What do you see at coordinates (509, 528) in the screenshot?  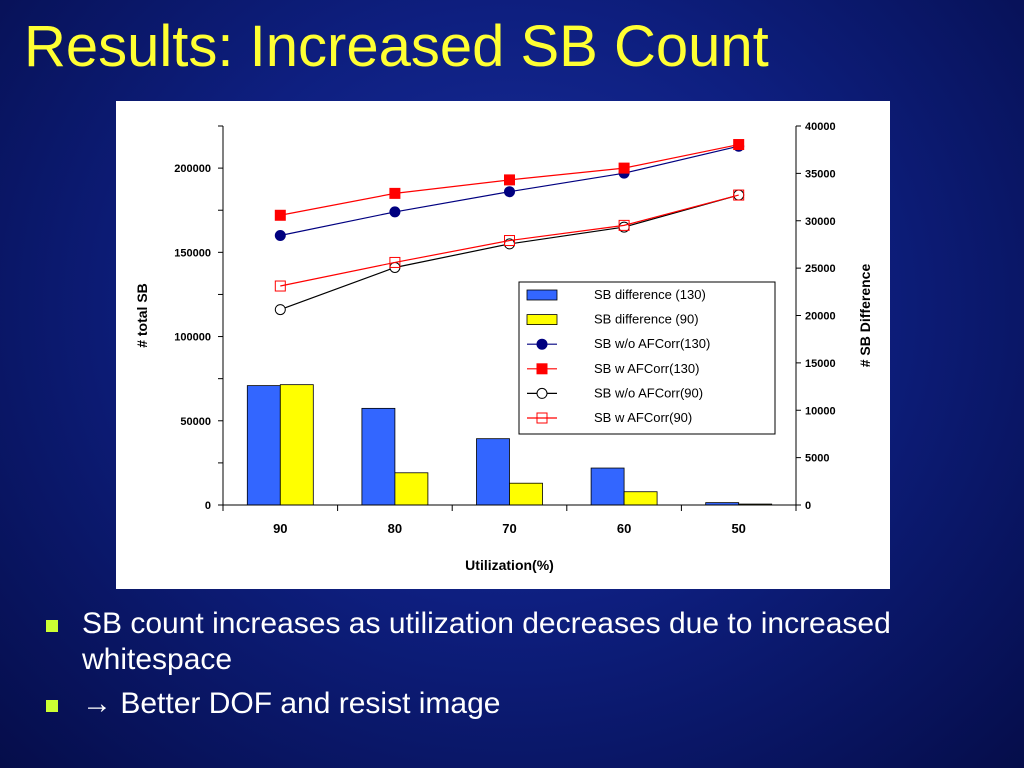 I see `x-tick-label: 70` at bounding box center [509, 528].